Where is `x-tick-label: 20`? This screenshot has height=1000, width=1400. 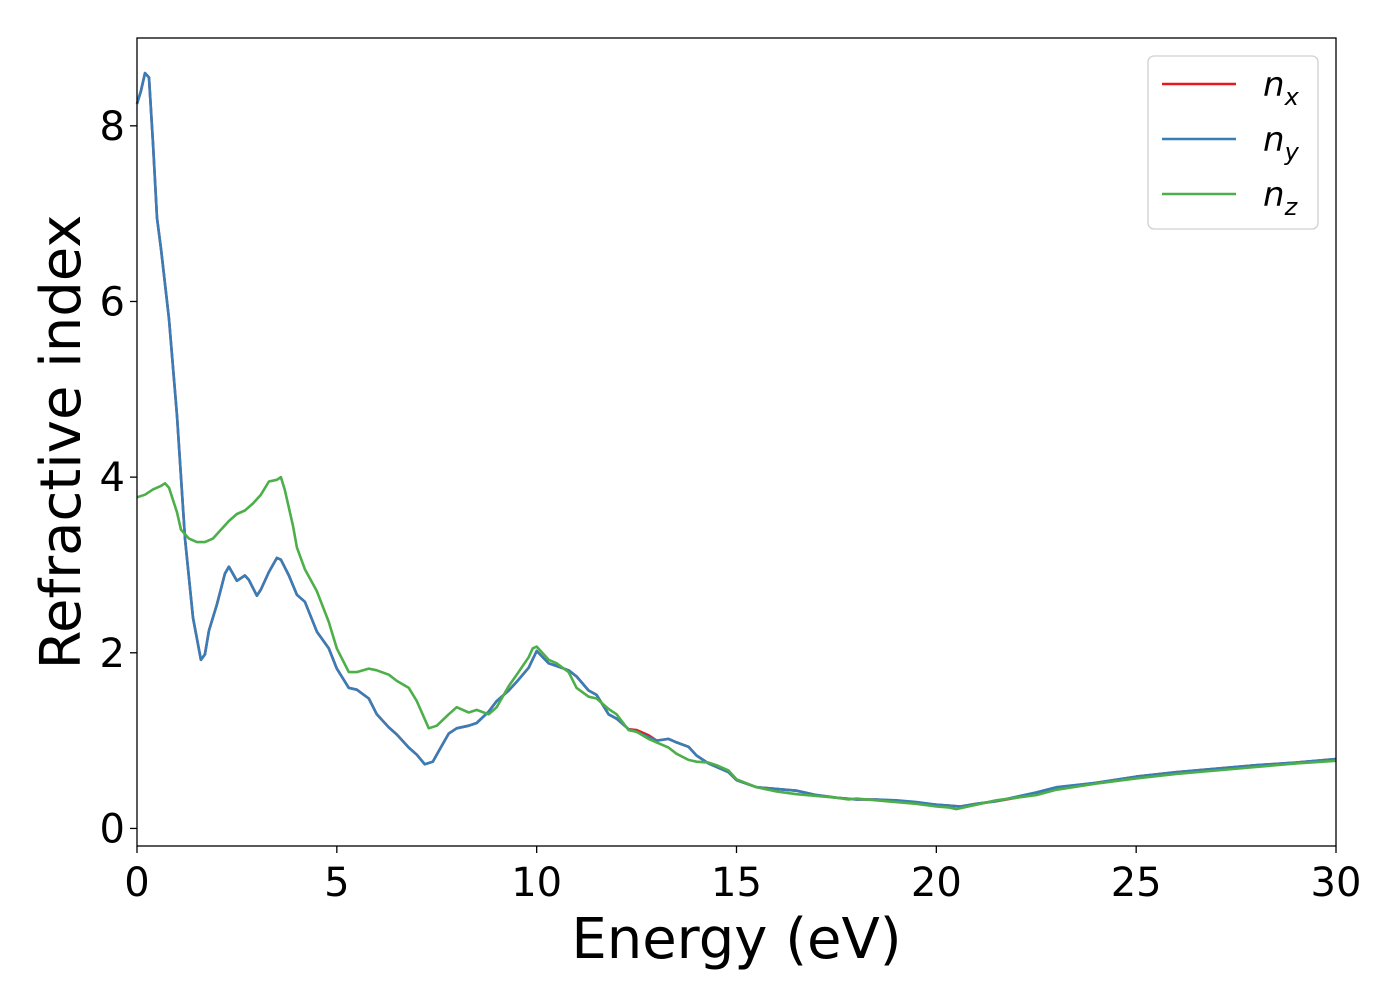 x-tick-label: 20 is located at coordinates (936, 883).